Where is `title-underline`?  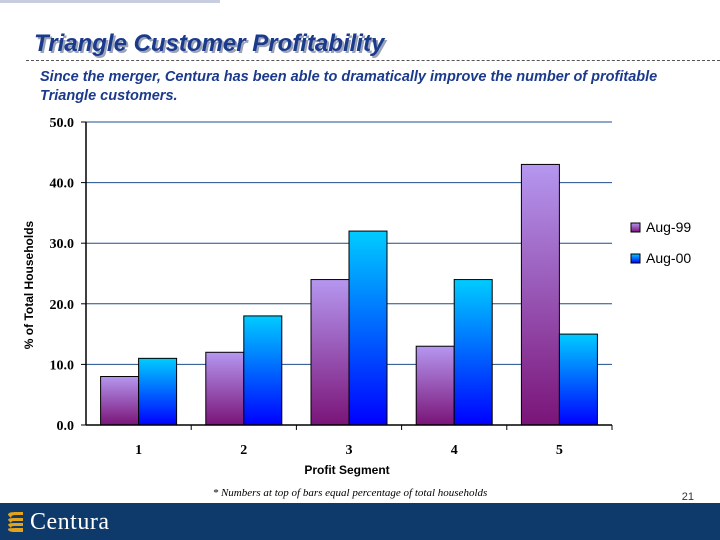
title-underline is located at coordinates (373, 60).